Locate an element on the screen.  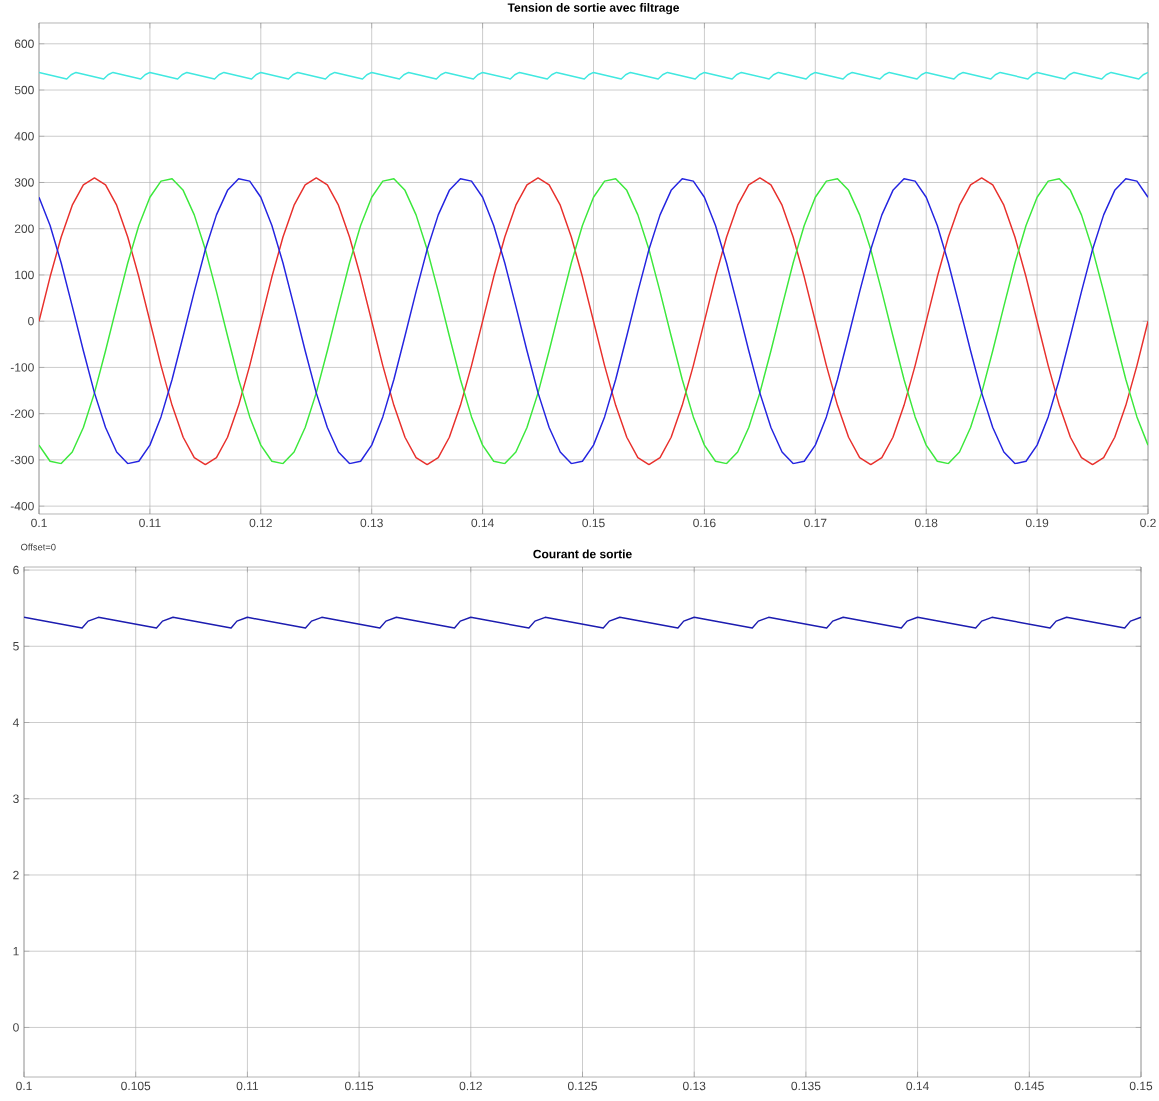
y-tick-label: -200 is located at coordinates (22, 413).